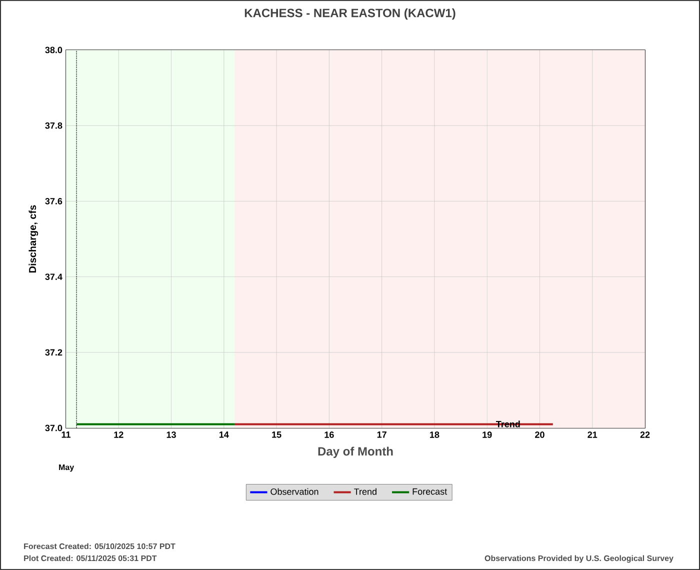  What do you see at coordinates (435, 435) in the screenshot?
I see `x-tick-label: 18` at bounding box center [435, 435].